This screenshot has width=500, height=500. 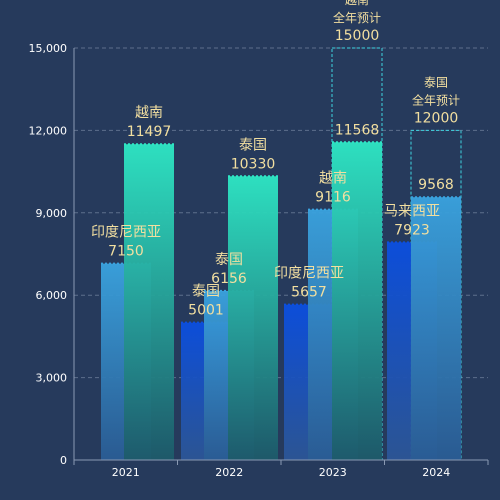 What do you see at coordinates (52, 295) in the screenshot?
I see `y-tick-label: 6,000` at bounding box center [52, 295].